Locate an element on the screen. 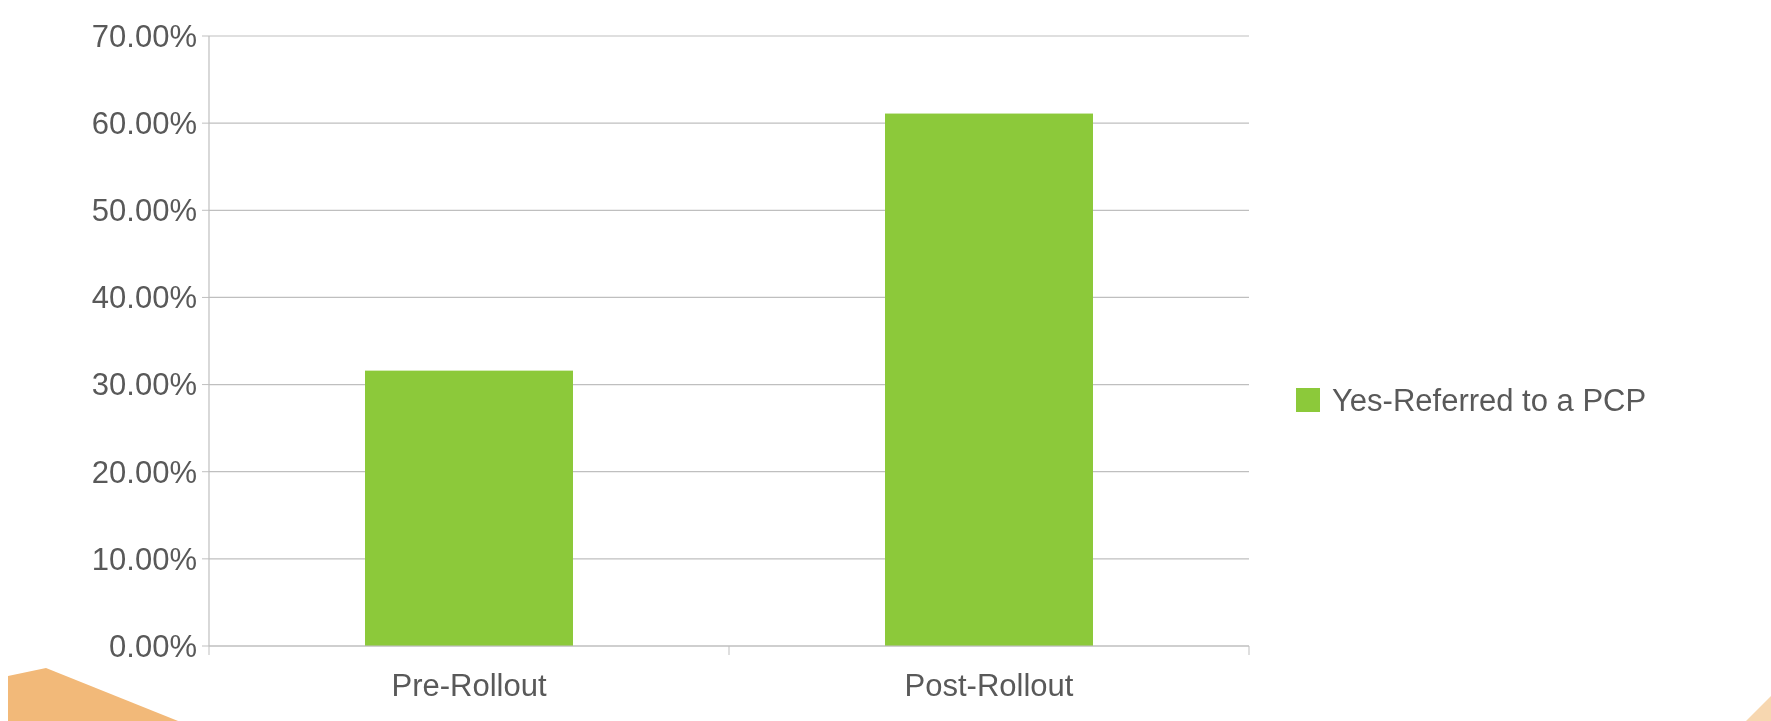 The height and width of the screenshot is (721, 1771). x-tick-label: Pre-Rollout is located at coordinates (469, 685).